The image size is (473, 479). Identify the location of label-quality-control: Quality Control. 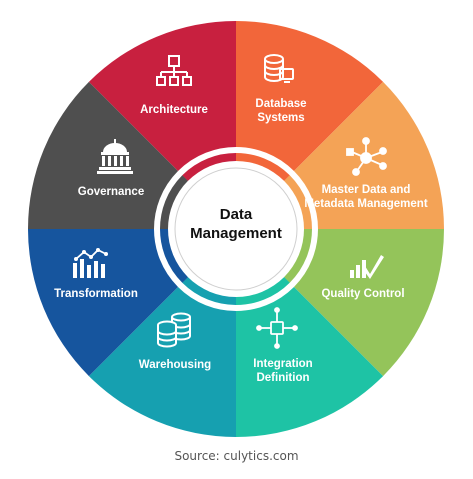
(362, 294).